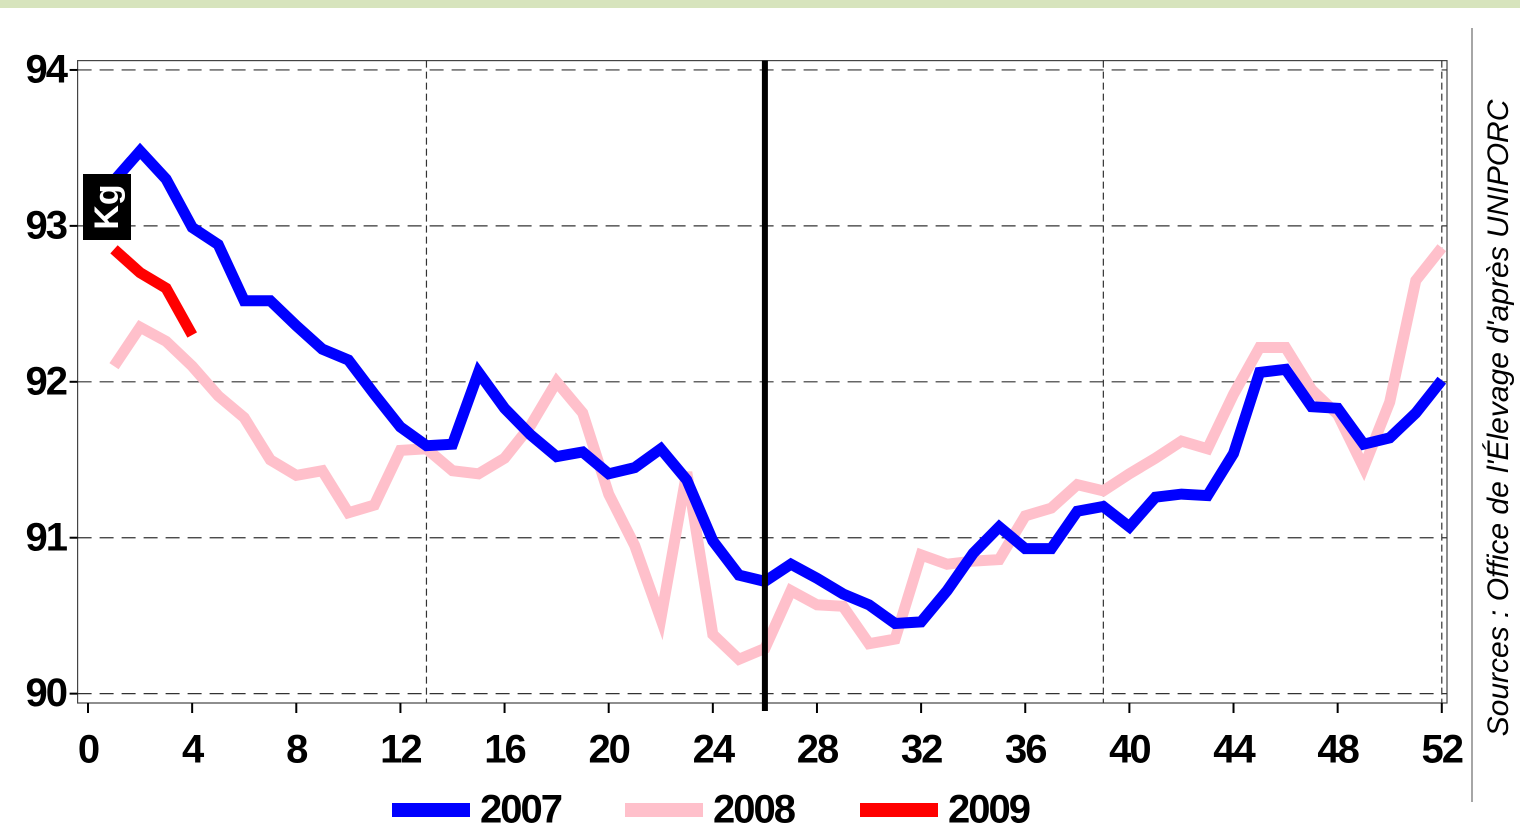 The width and height of the screenshot is (1520, 840). I want to click on top-band, so click(760, 4).